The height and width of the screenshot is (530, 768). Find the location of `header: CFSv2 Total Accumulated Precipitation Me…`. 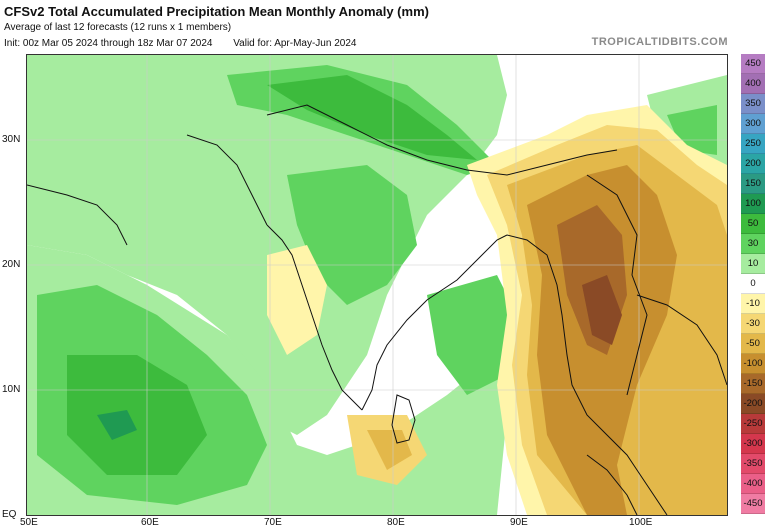

header: CFSv2 Total Accumulated Precipitation Me… is located at coordinates (384, 26).